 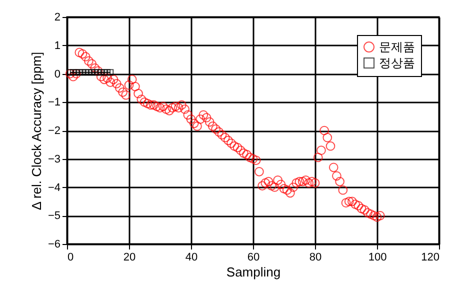 I want to click on x-tick-label: 20, so click(x=129, y=258).